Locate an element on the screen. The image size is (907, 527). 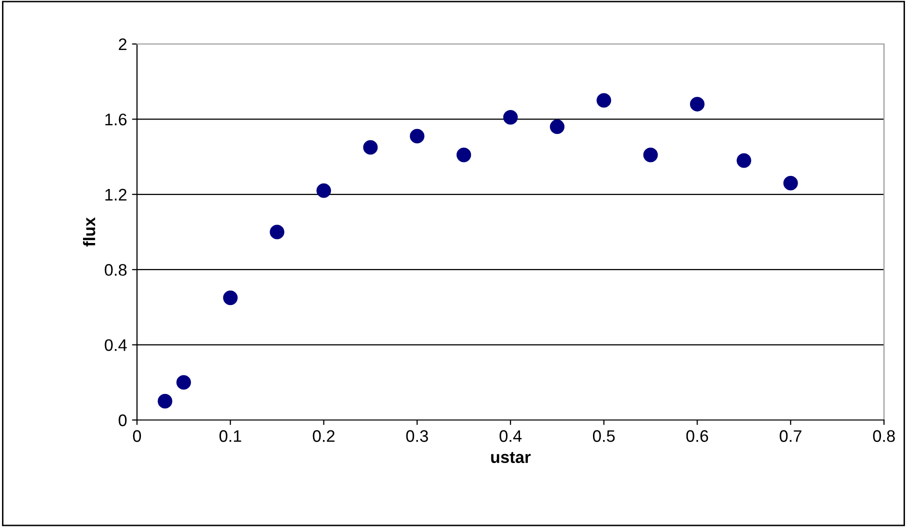
y-tick-label: 1.6 is located at coordinates (116, 120).